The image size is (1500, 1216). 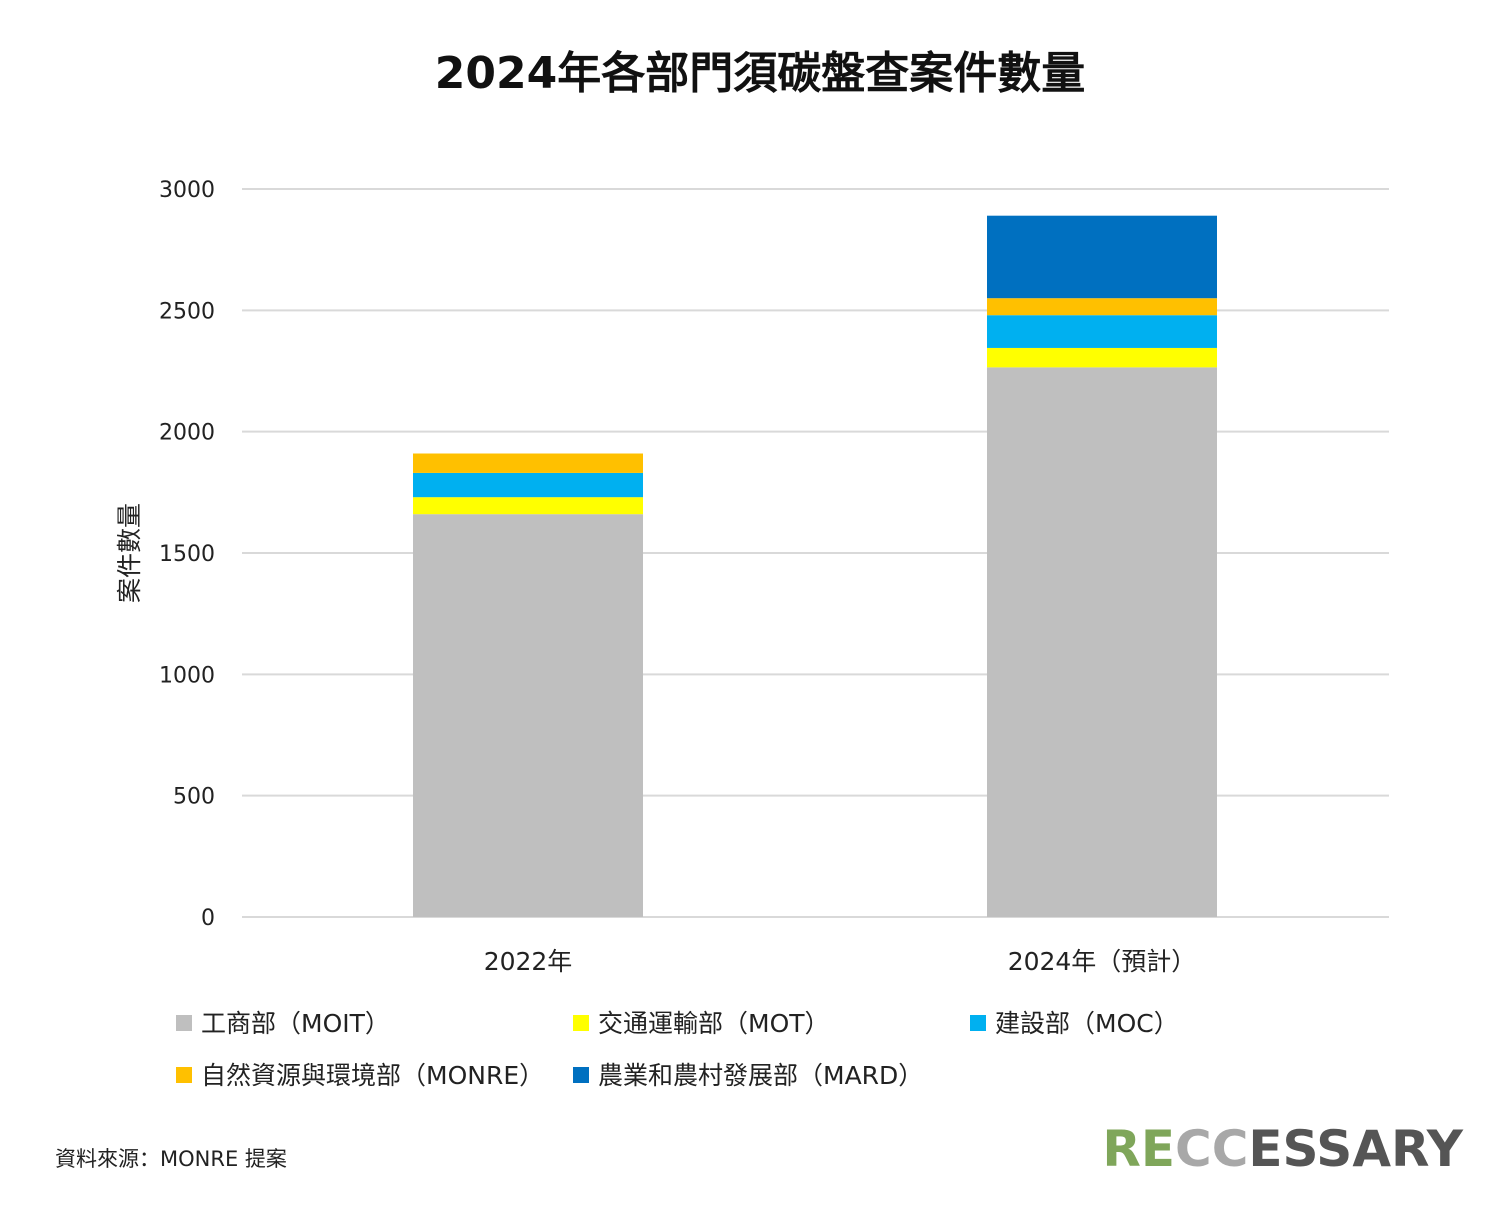 What do you see at coordinates (840, 961) in the screenshot?
I see `x-axis-labels: 2022年 2024年（預計）` at bounding box center [840, 961].